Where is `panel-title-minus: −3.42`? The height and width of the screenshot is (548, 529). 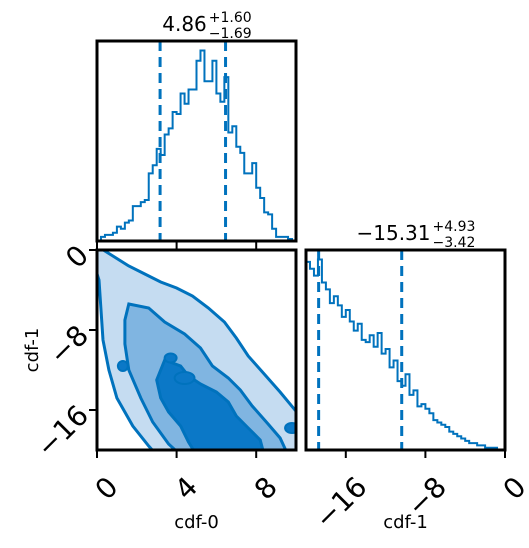
panel-title-minus: −3.42 is located at coordinates (454, 243).